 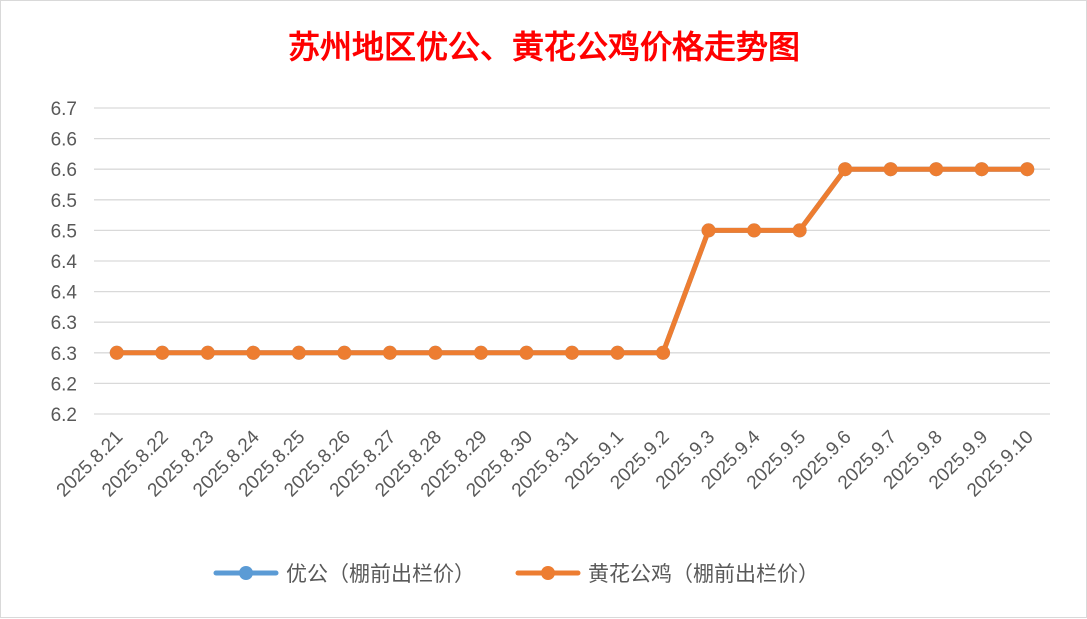 I want to click on legend-entry-2: 黄花公鸡（棚前出栏价）, so click(x=667, y=574).